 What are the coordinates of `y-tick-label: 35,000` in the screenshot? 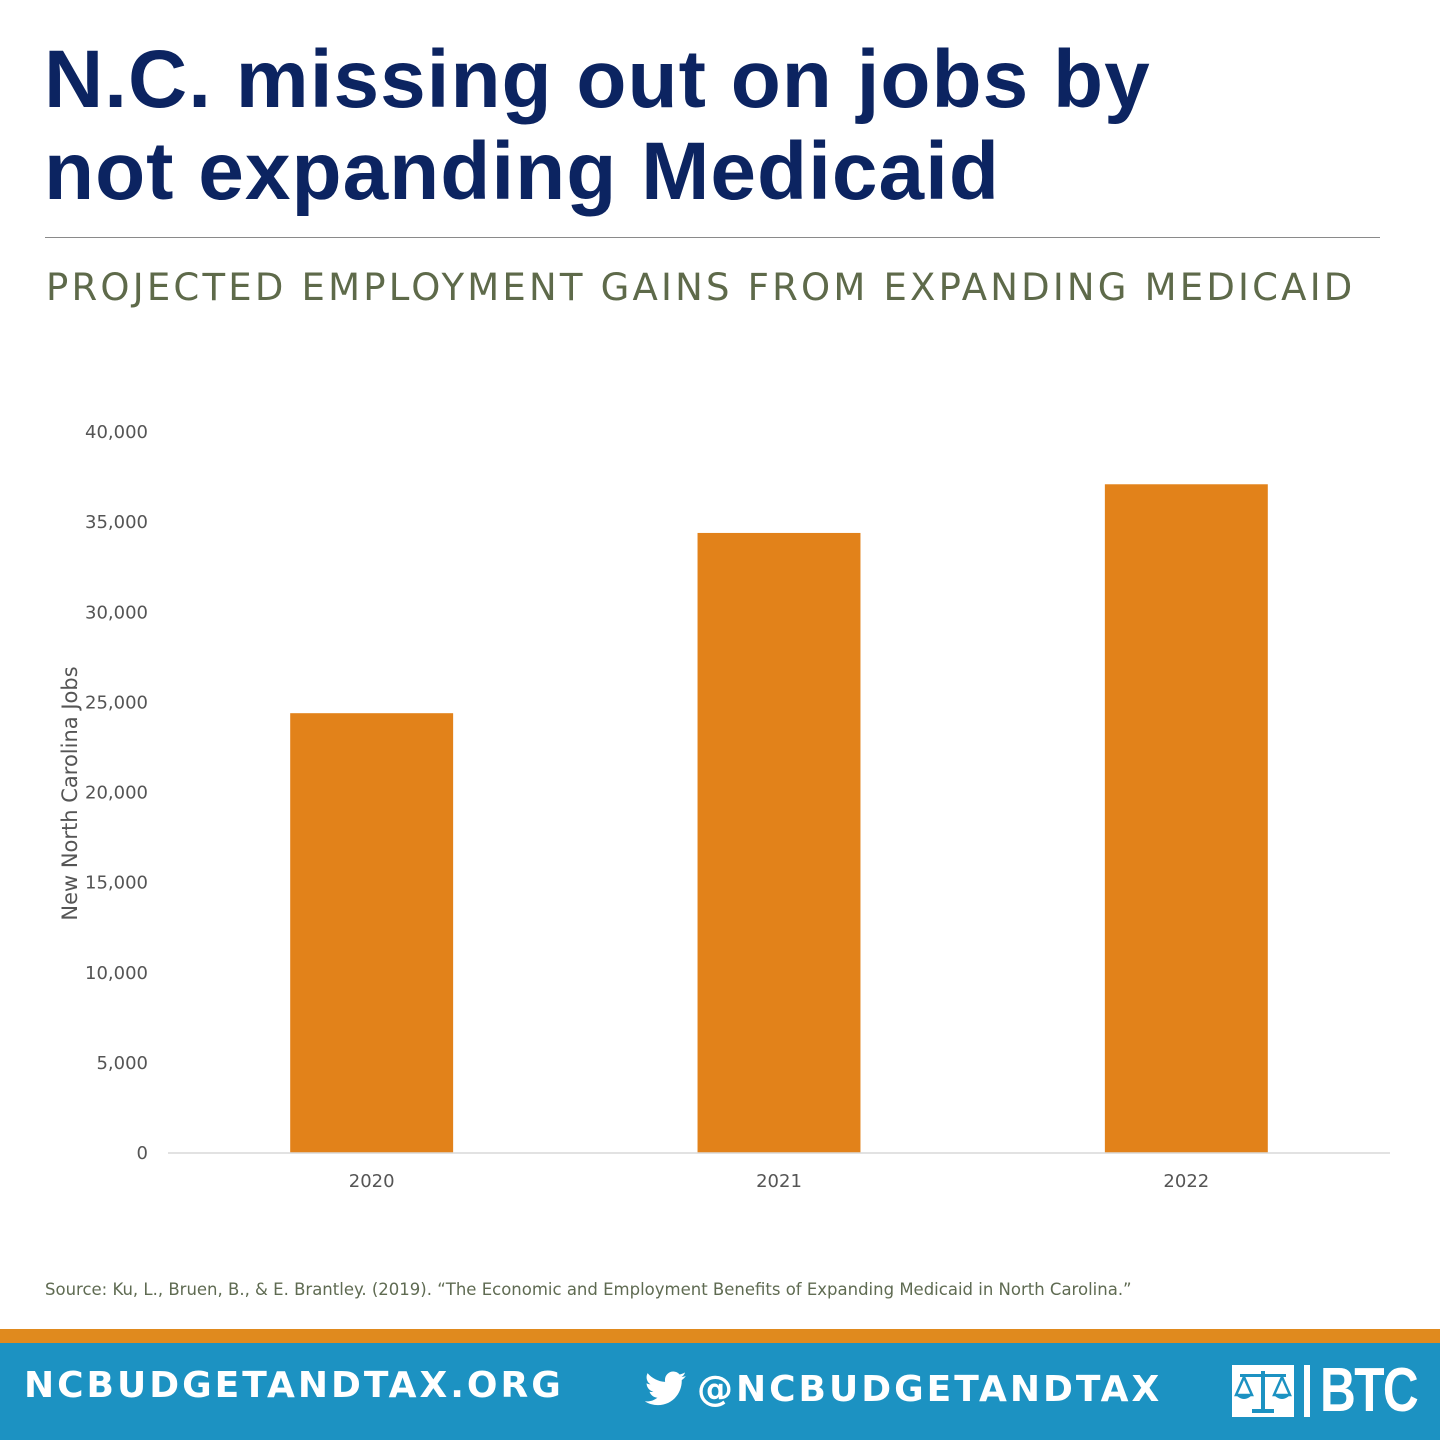 It's located at (116, 522).